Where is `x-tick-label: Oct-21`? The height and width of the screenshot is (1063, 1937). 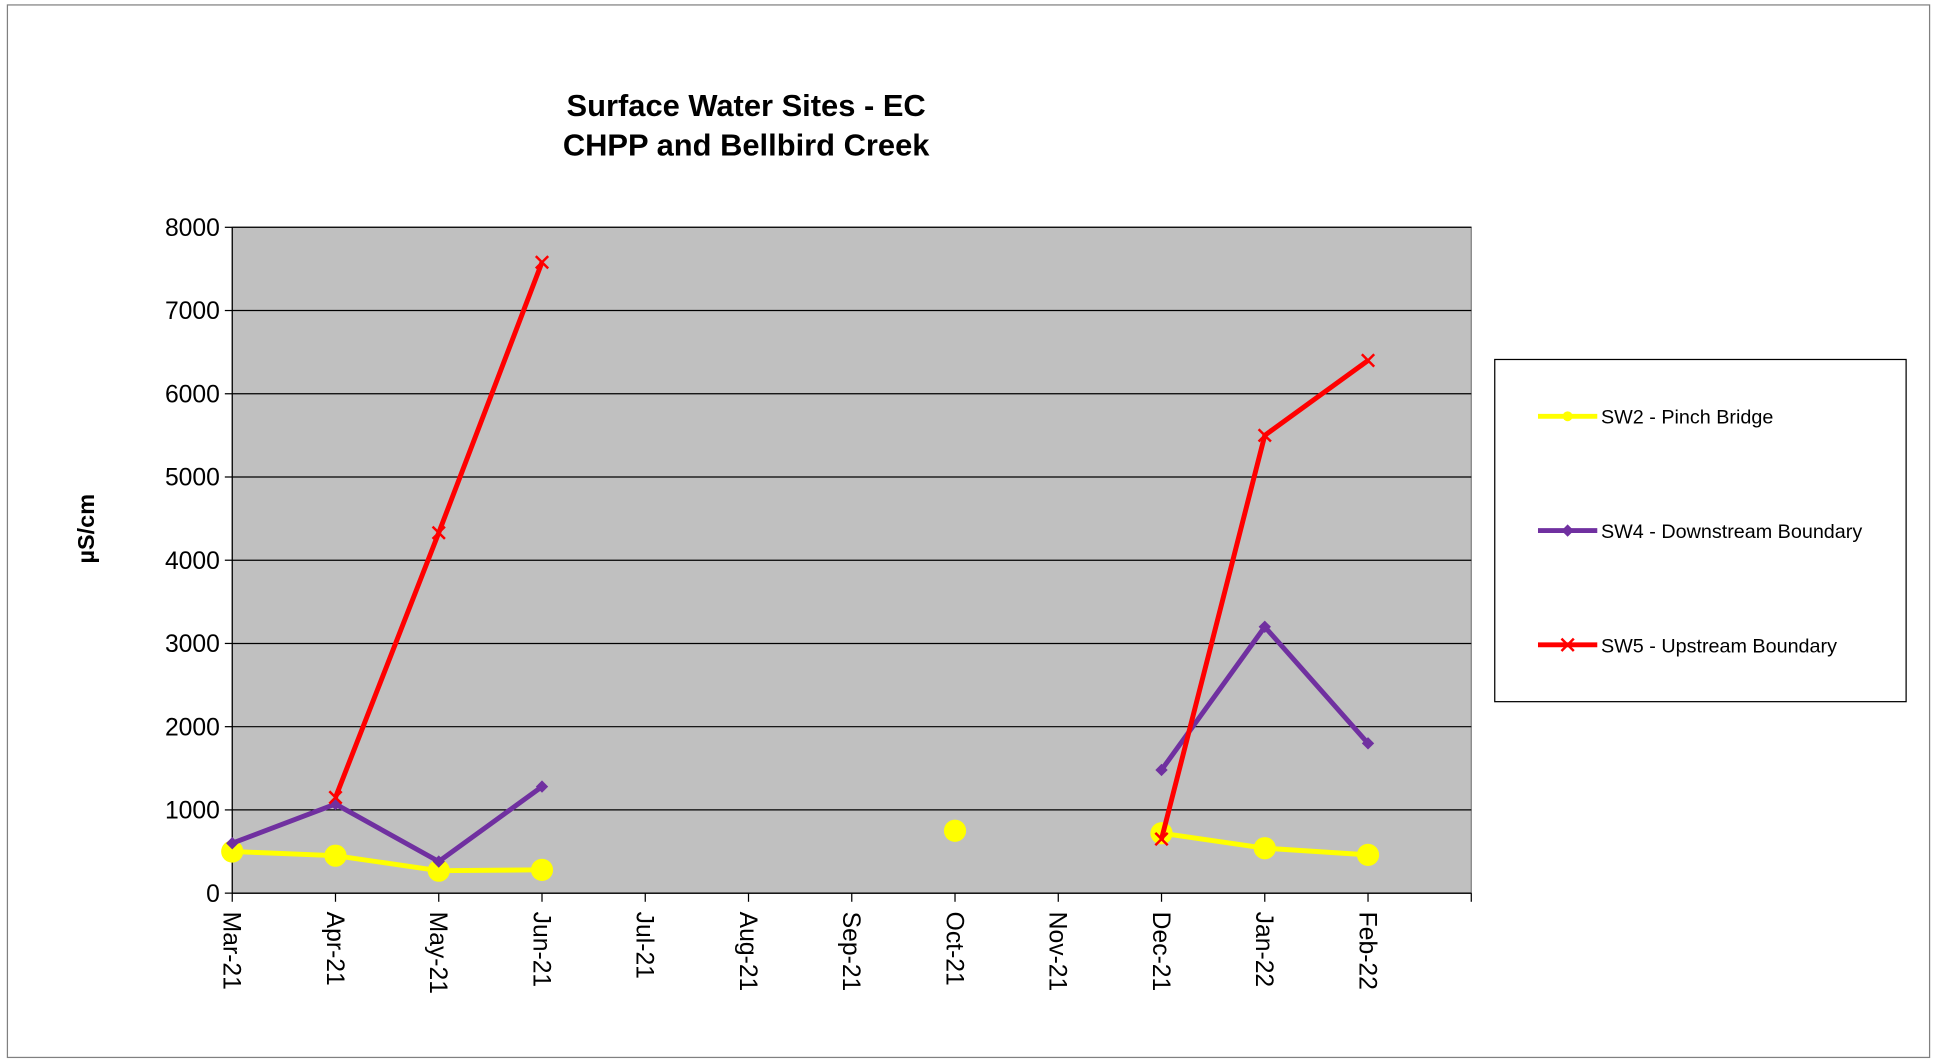
x-tick-label: Oct-21 is located at coordinates (953, 949).